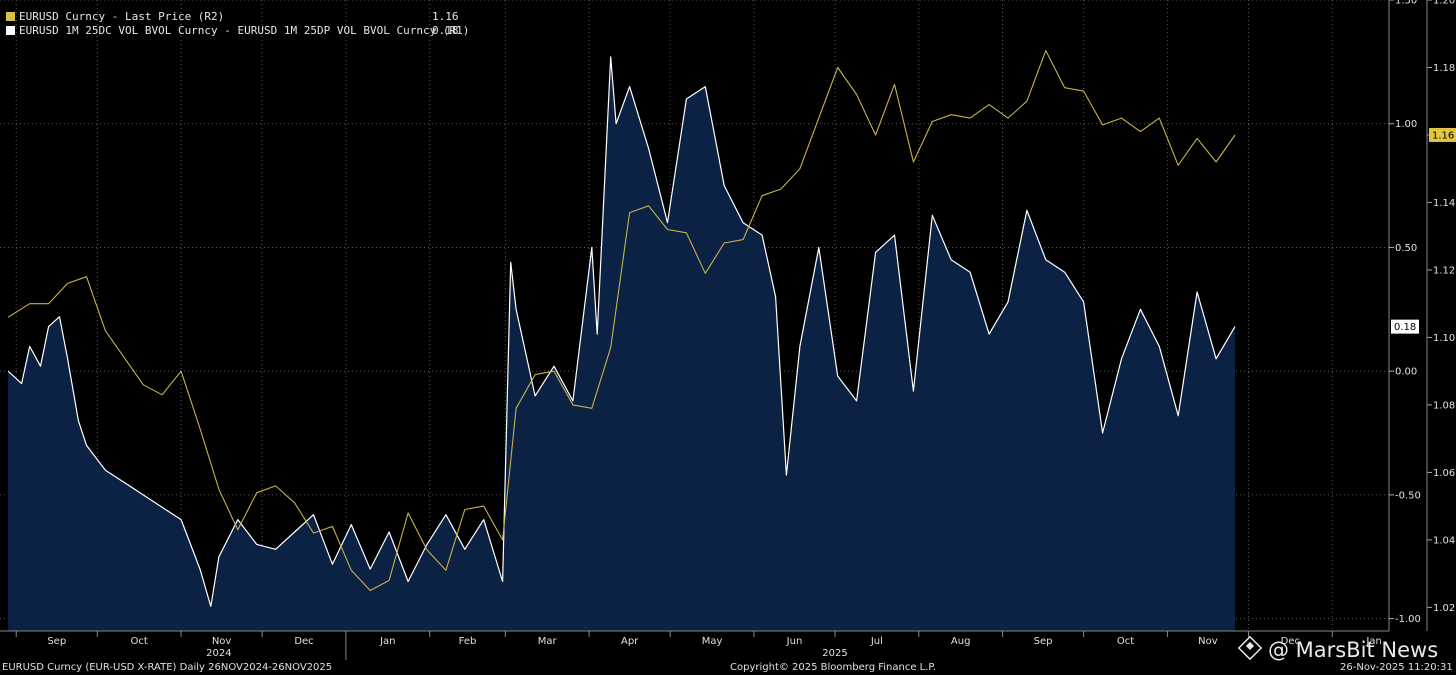 The height and width of the screenshot is (675, 1456). What do you see at coordinates (1444, 270) in the screenshot?
I see `r2-tick-label: 1.12` at bounding box center [1444, 270].